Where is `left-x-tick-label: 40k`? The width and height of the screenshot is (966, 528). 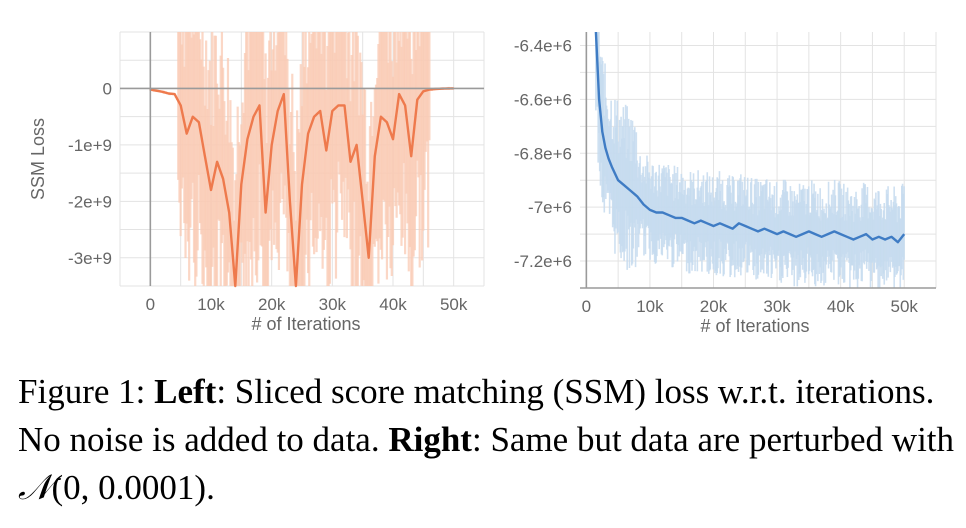 left-x-tick-label: 40k is located at coordinates (393, 304).